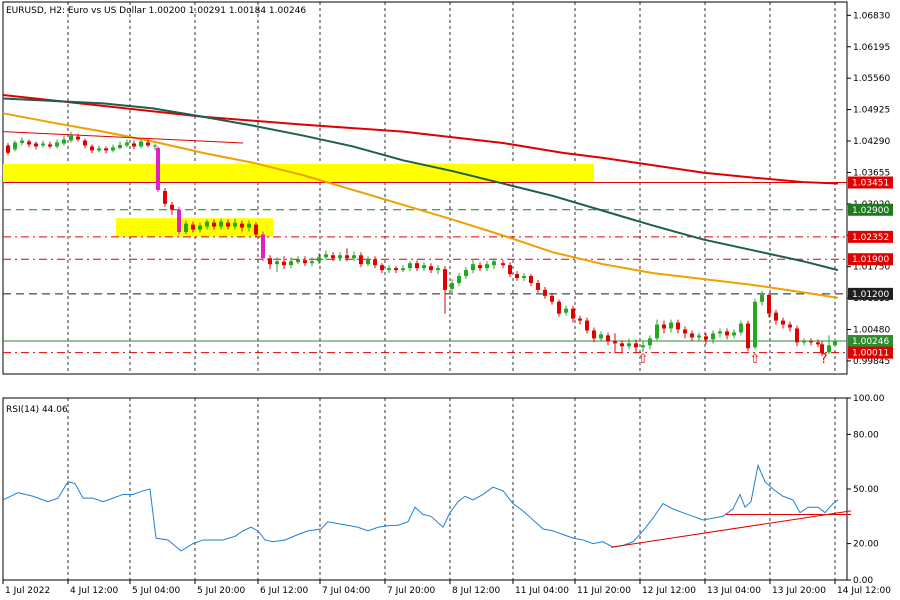 Image resolution: width=900 pixels, height=600 pixels. Describe the element at coordinates (870, 184) in the screenshot. I see `price-label-text: 1.03451` at that location.